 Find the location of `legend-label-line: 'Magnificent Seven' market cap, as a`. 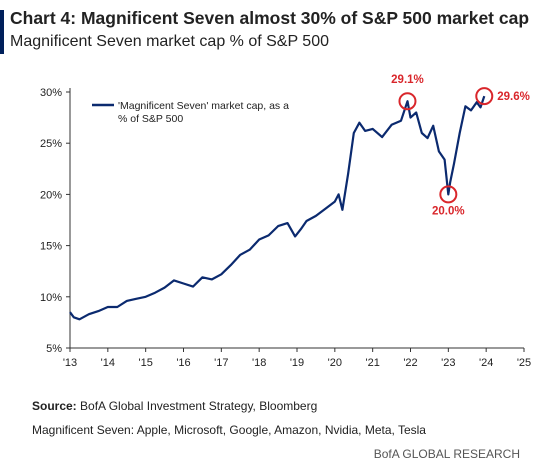

legend-label-line: 'Magnificent Seven' market cap, as a is located at coordinates (203, 106).